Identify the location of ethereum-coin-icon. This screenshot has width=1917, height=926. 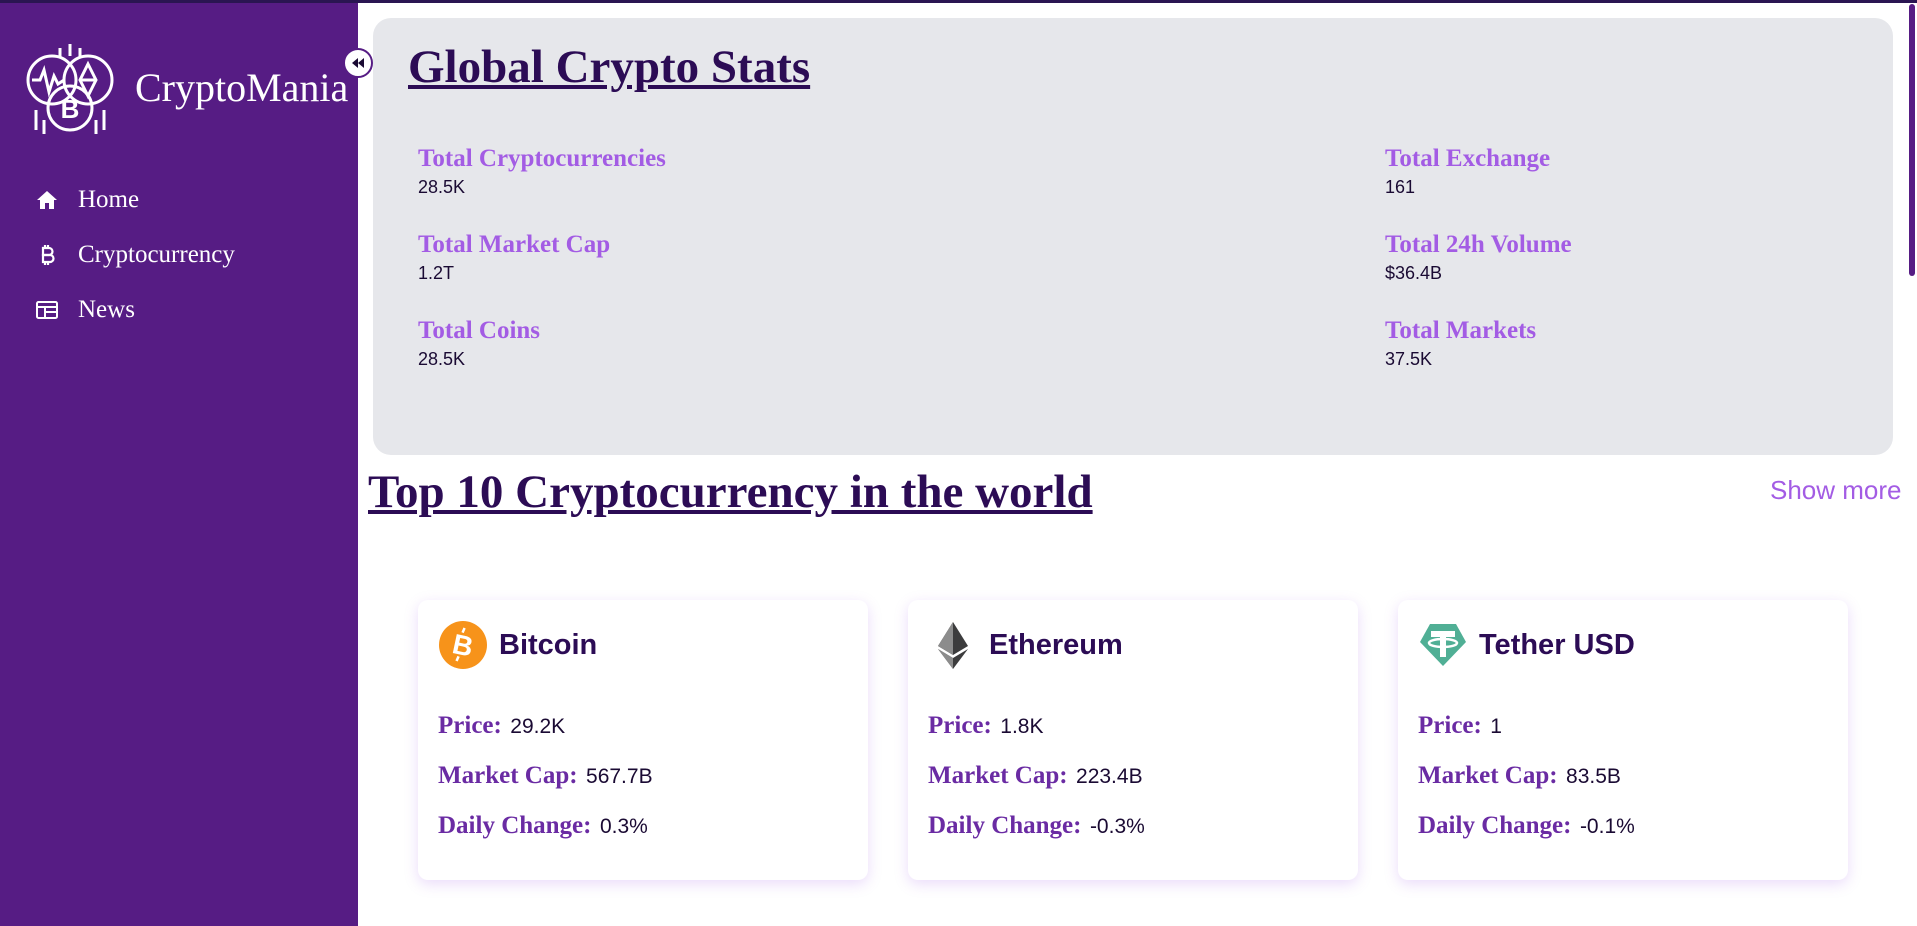
(953, 645).